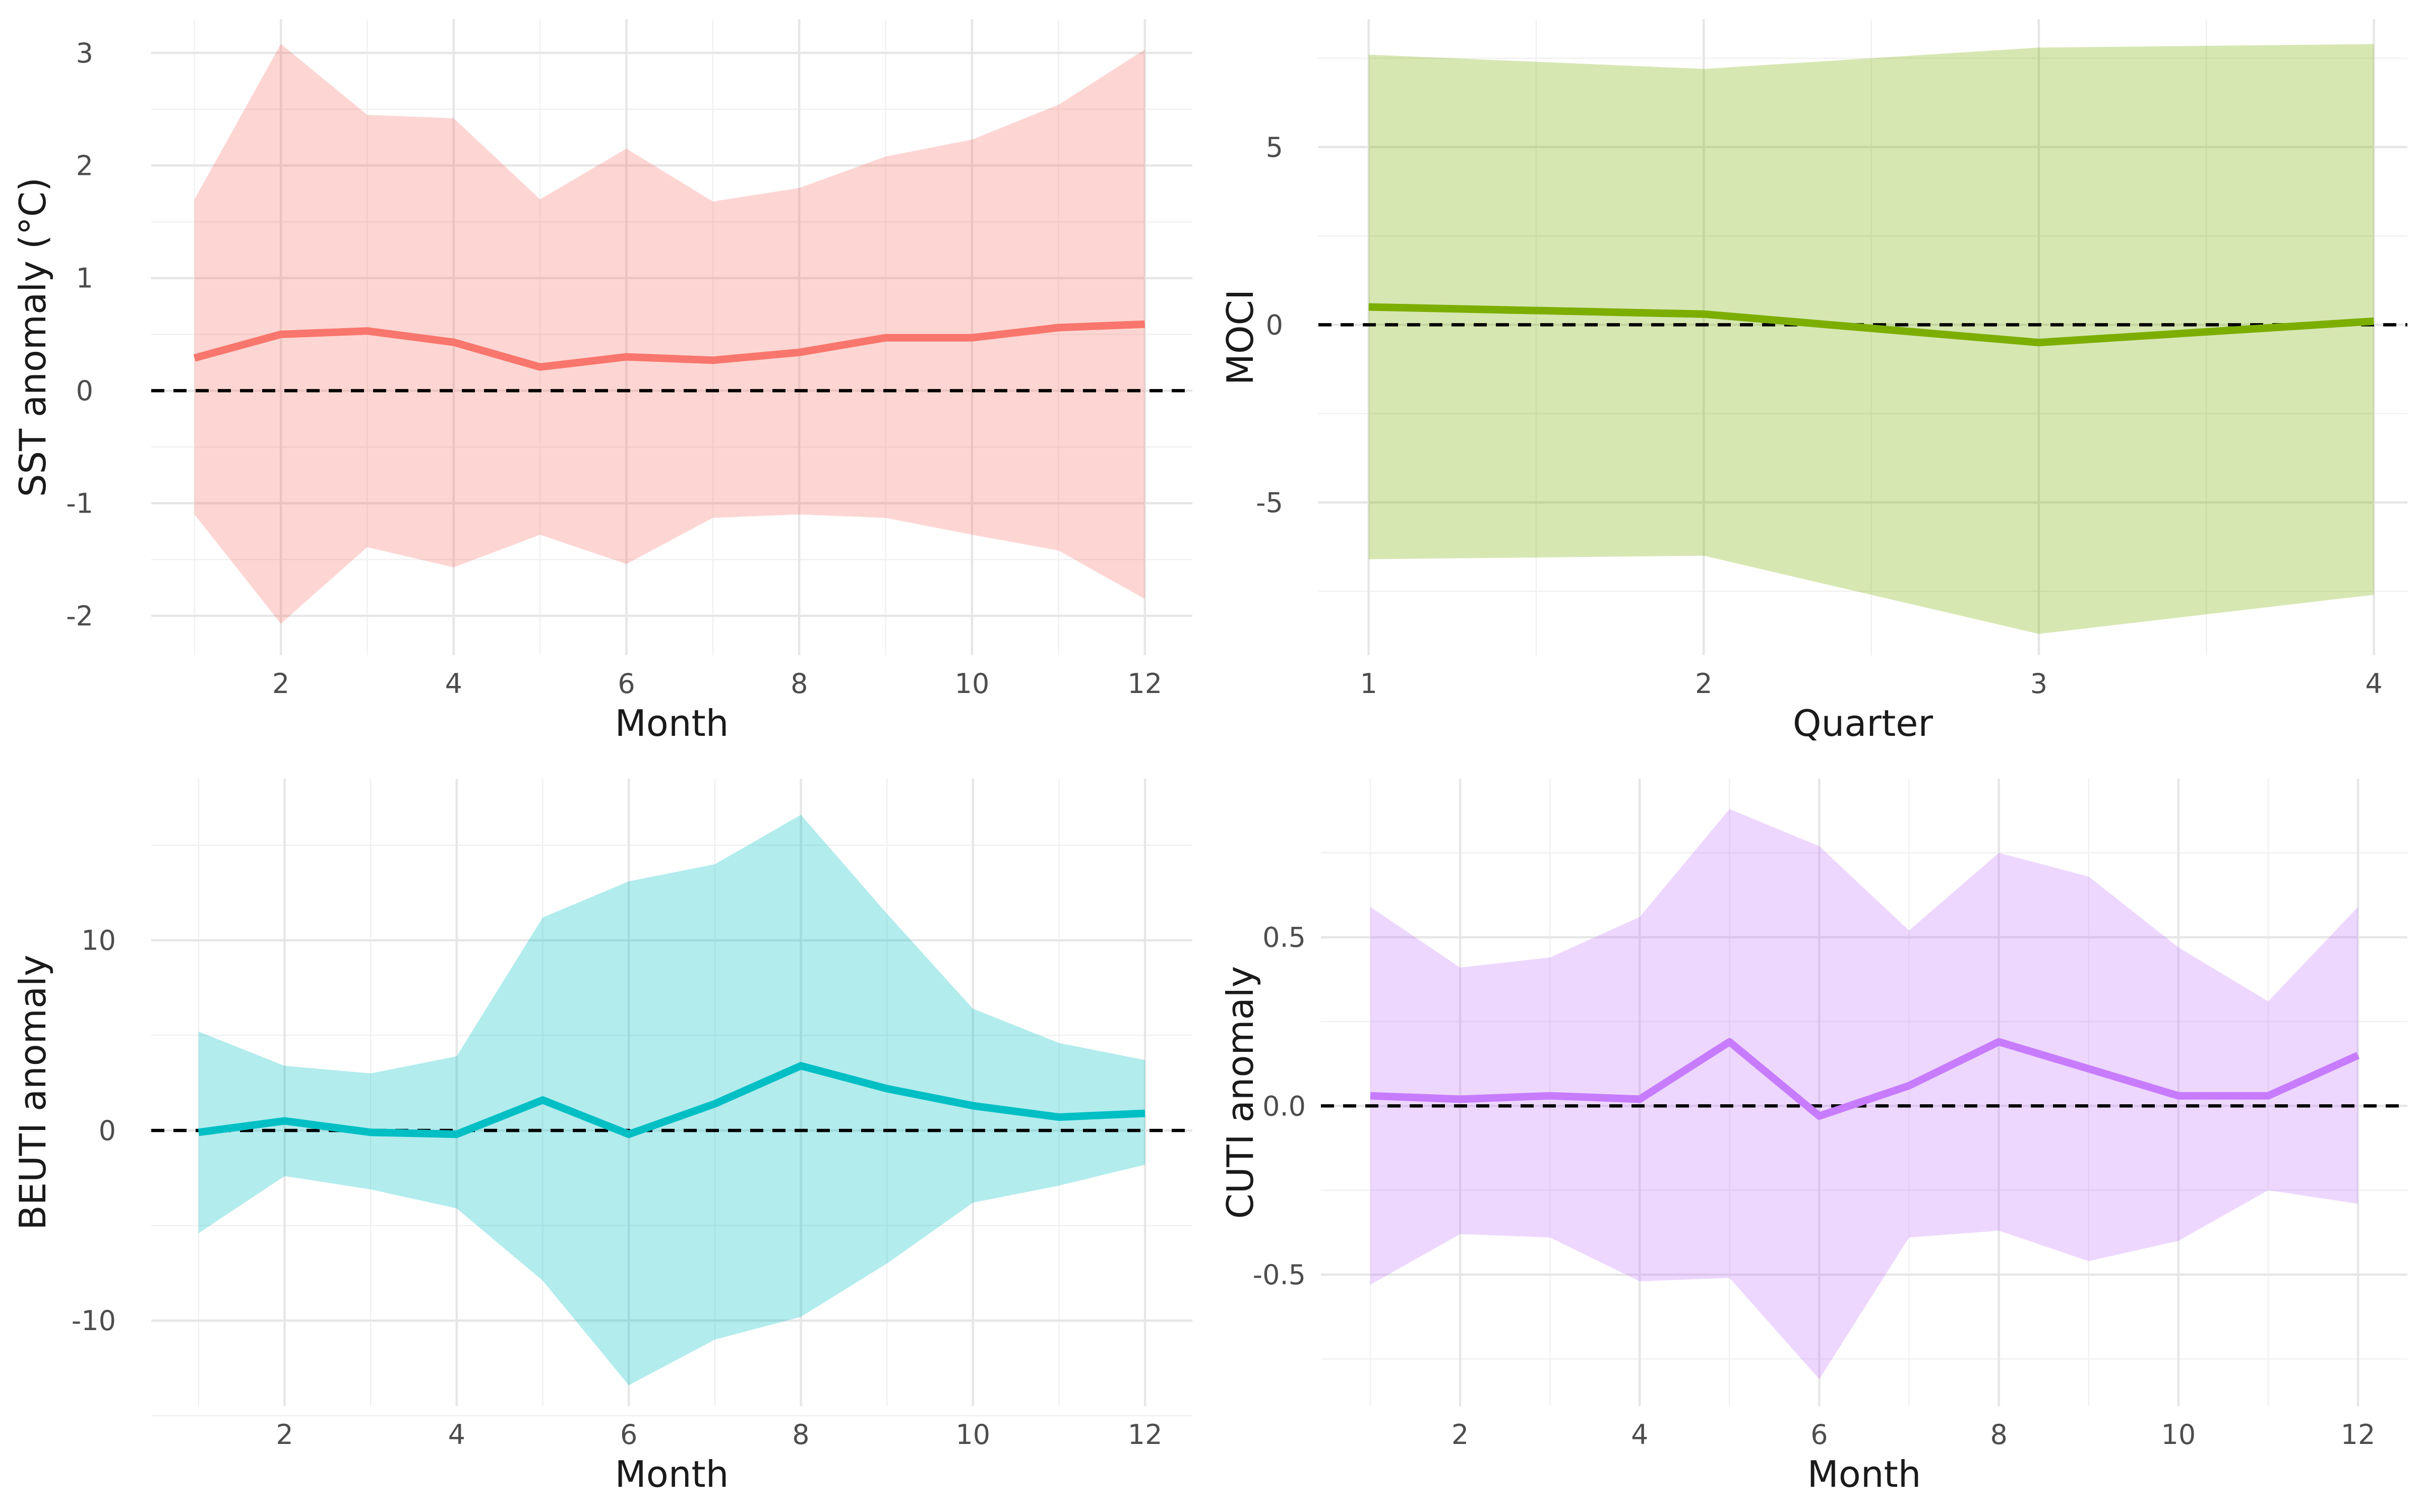 The height and width of the screenshot is (1512, 2420). What do you see at coordinates (972, 684) in the screenshot?
I see `sst-x-tick-label: 10` at bounding box center [972, 684].